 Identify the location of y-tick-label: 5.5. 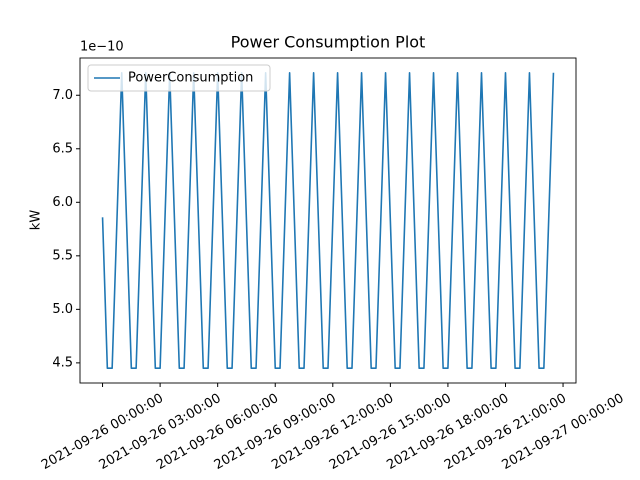
(62, 255).